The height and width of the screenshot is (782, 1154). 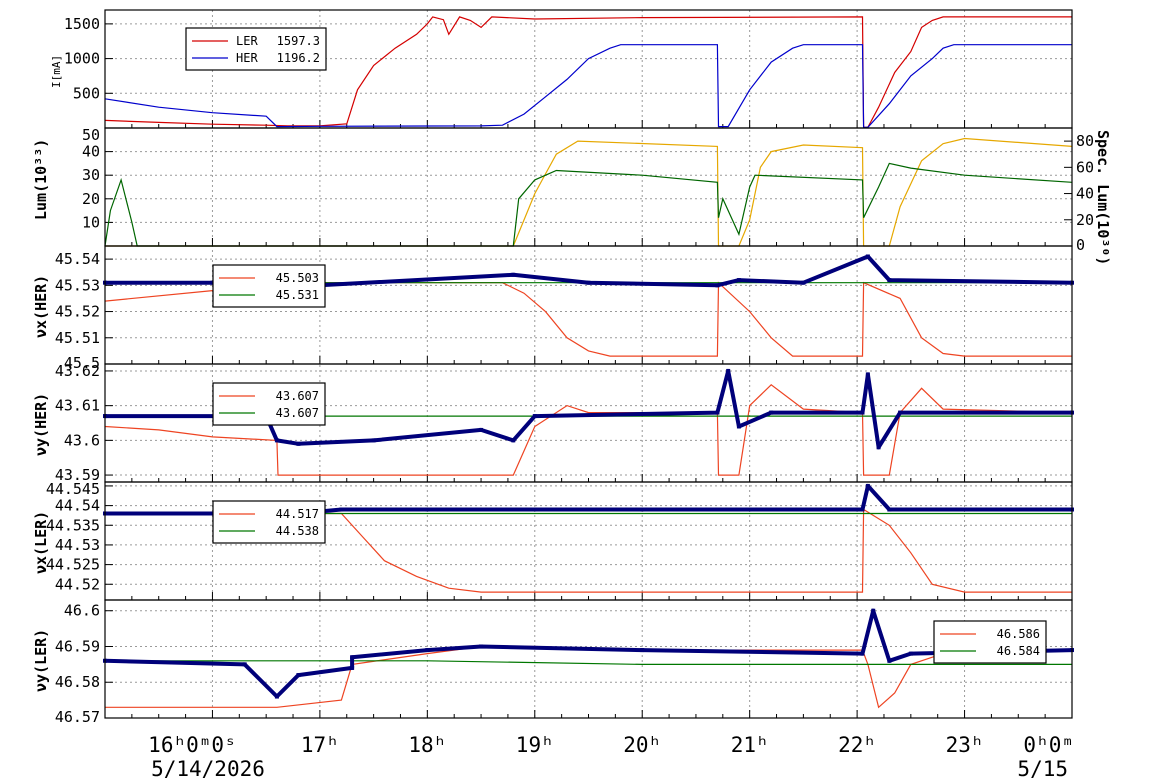 I want to click on legend-value: 1196.2, so click(x=298, y=58).